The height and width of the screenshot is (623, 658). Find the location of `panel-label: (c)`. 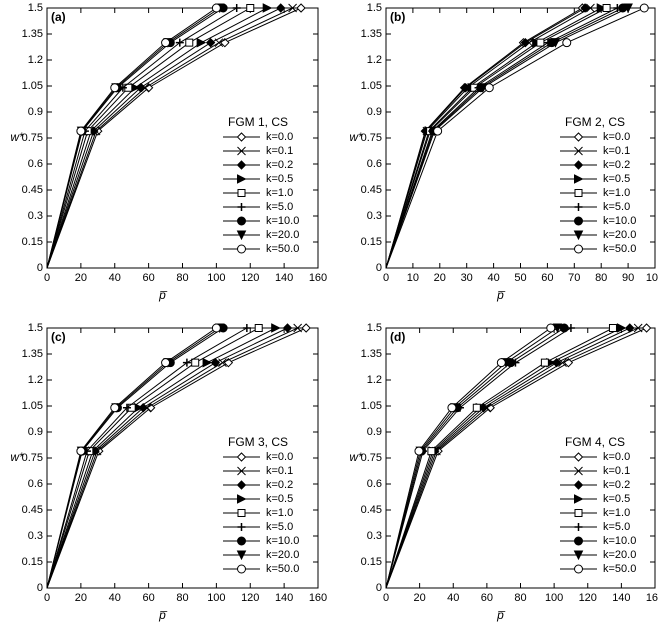

panel-label: (c) is located at coordinates (58, 337).